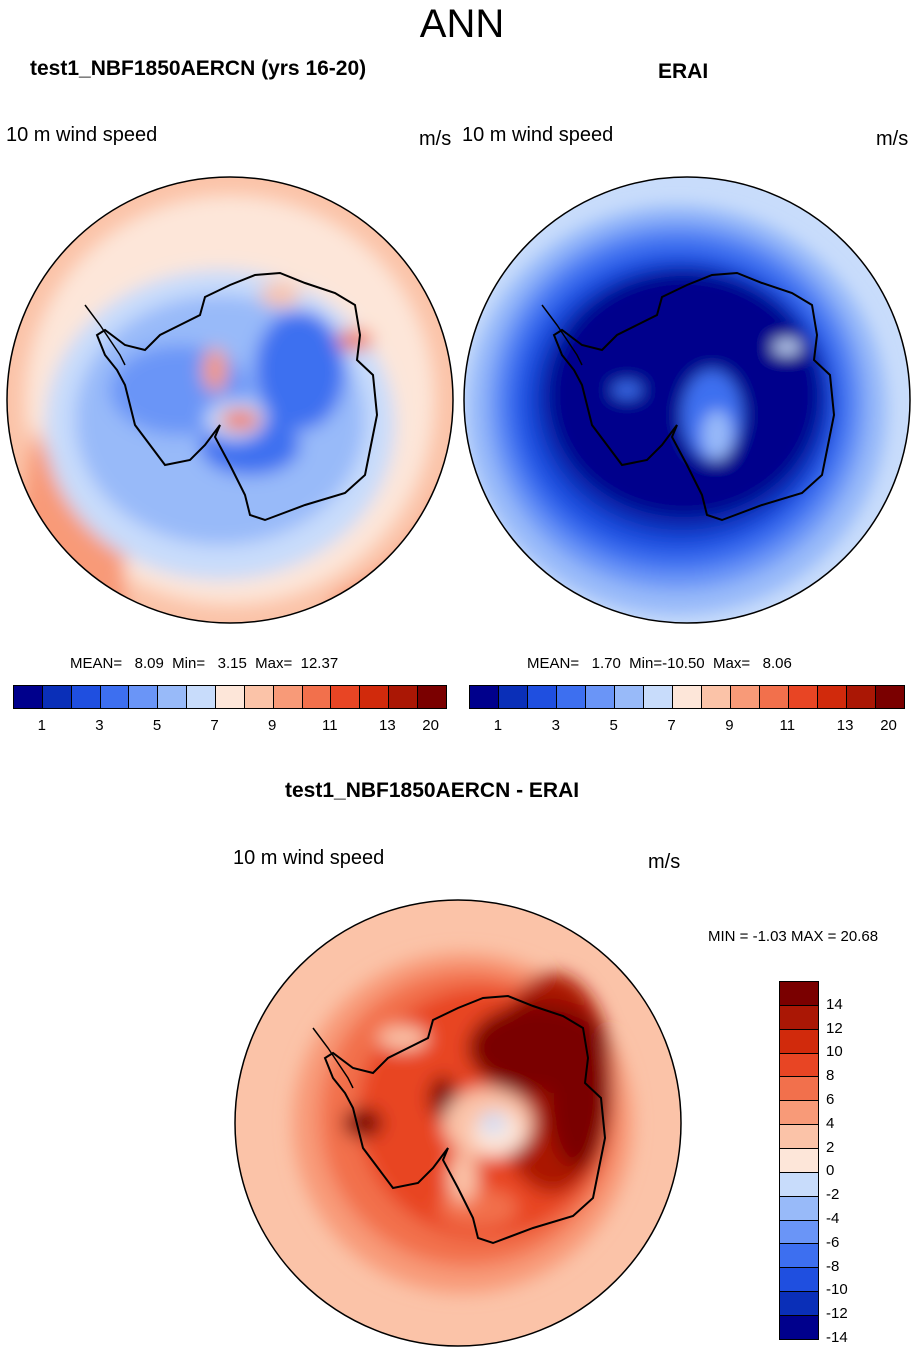  What do you see at coordinates (435, 139) in the screenshot?
I see `model-units-label: m/s` at bounding box center [435, 139].